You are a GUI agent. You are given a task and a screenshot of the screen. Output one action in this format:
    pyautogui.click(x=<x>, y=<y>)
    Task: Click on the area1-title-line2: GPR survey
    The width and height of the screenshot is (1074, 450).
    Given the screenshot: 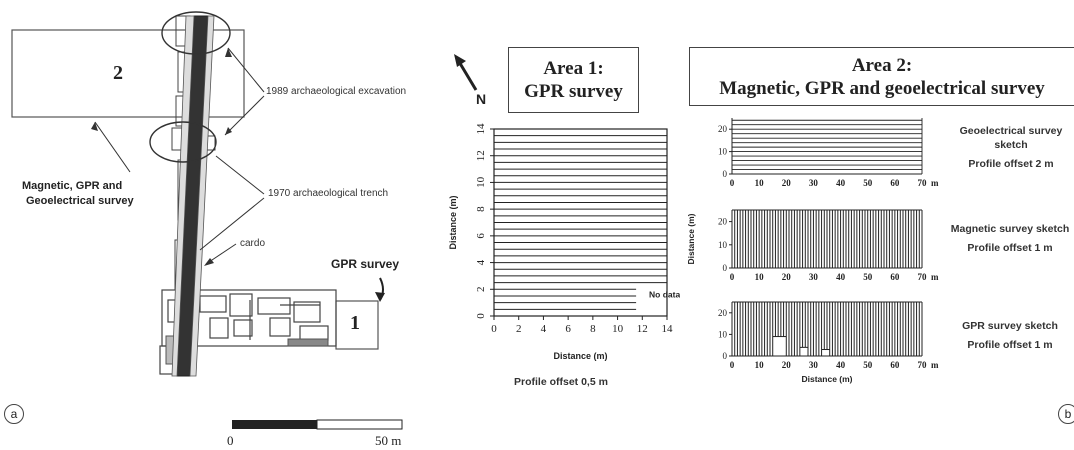 What is the action you would take?
    pyautogui.click(x=573, y=91)
    